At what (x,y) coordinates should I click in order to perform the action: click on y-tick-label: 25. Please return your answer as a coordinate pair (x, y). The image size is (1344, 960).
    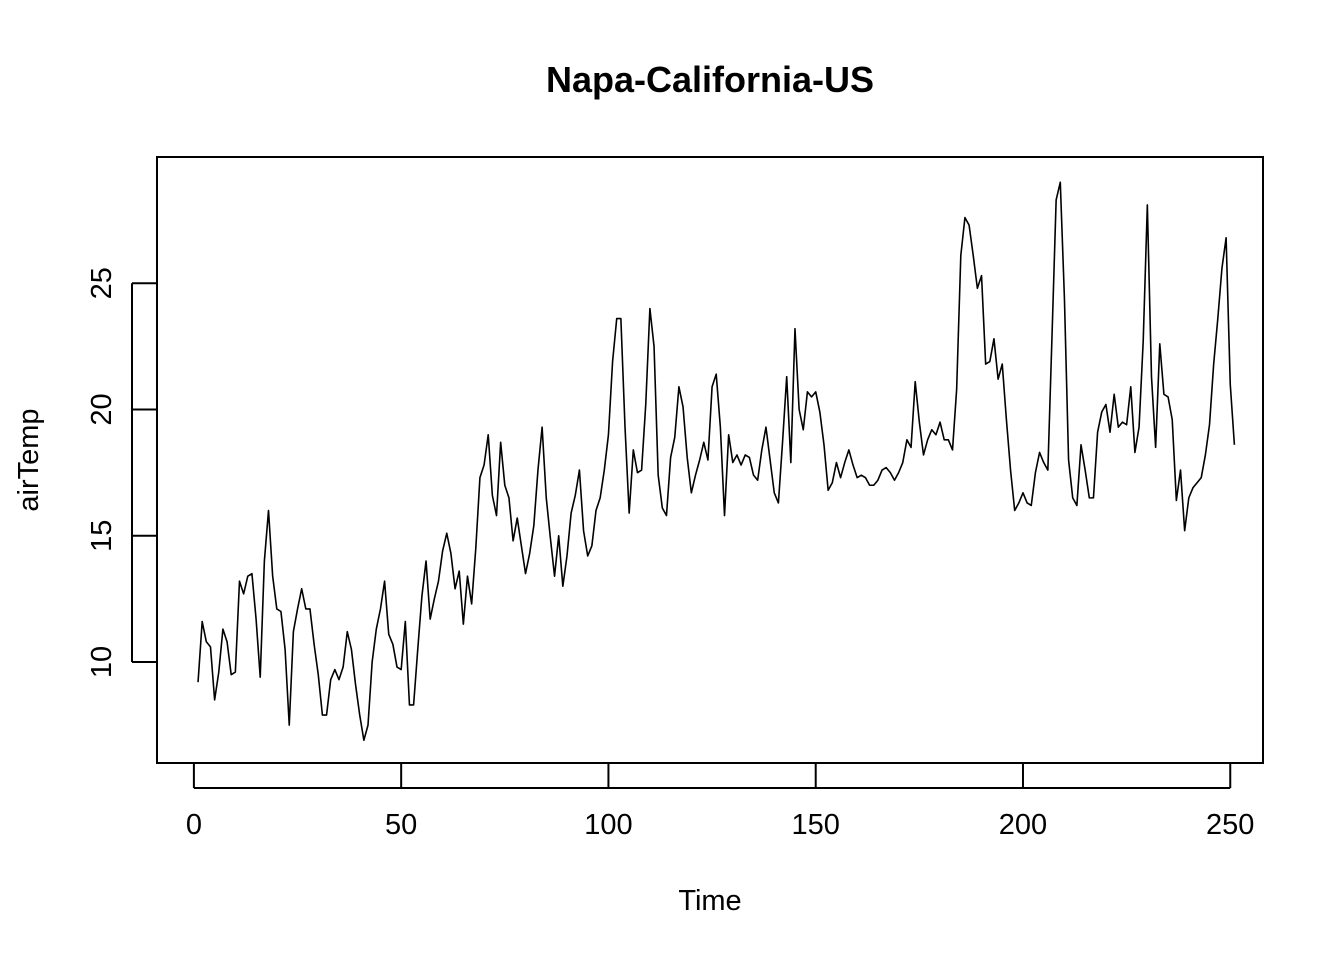
    Looking at the image, I should click on (102, 283).